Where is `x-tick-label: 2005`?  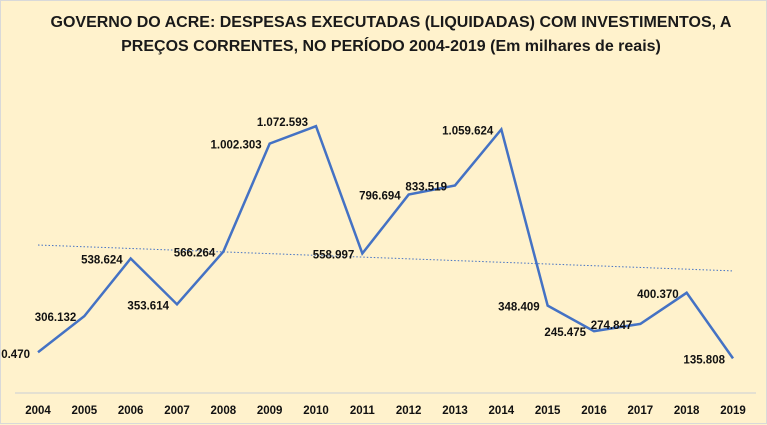
x-tick-label: 2005 is located at coordinates (85, 411).